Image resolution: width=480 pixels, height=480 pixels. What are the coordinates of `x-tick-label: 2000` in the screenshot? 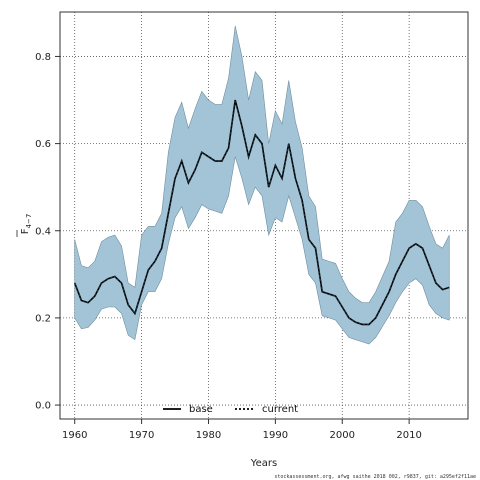 It's located at (342, 435).